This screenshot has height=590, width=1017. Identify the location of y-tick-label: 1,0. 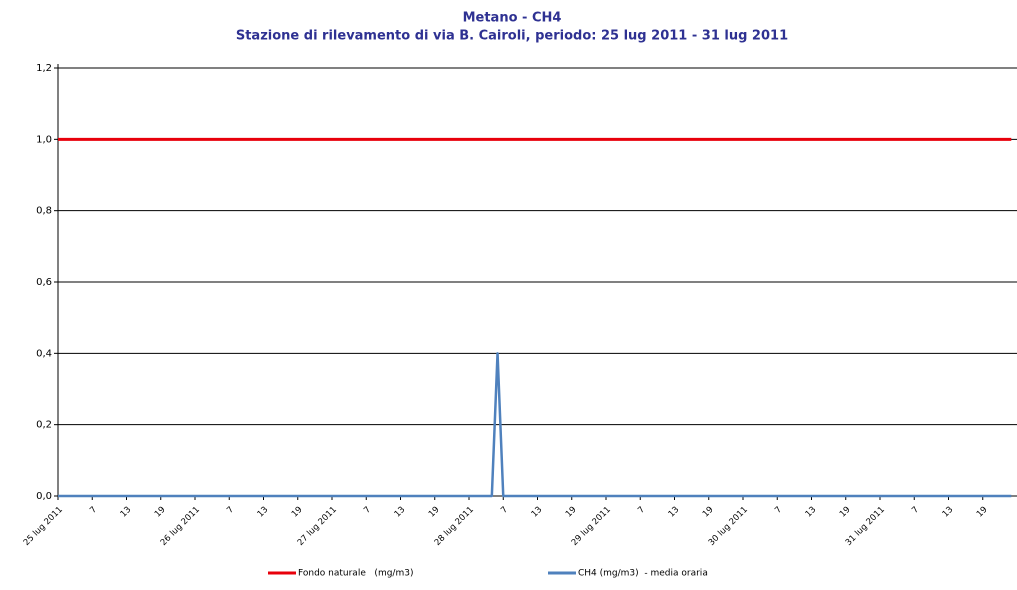
(44, 139).